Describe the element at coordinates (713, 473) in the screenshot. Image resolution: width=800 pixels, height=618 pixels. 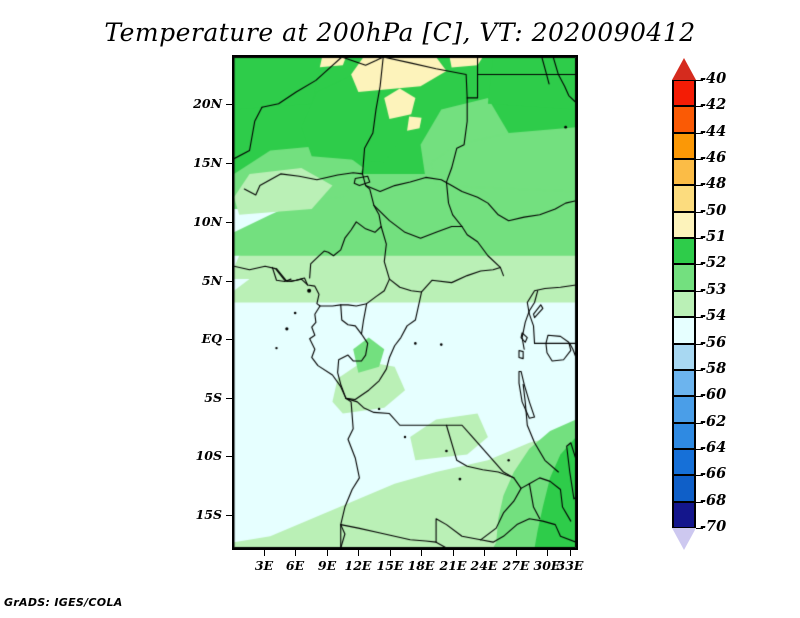
I see `colorbar-label-minus66: -66` at that location.